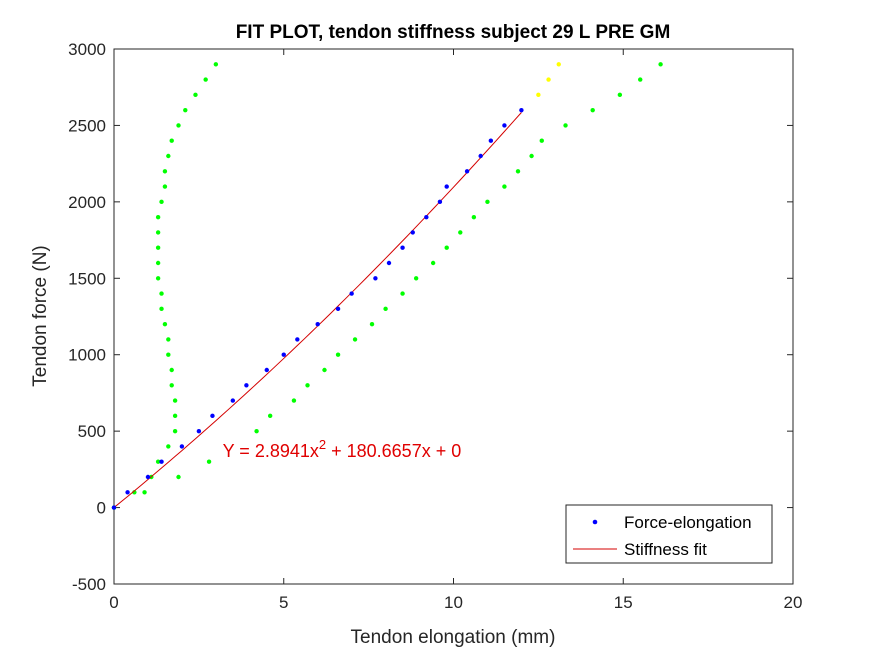  I want to click on x-tick-label: 0, so click(113, 602).